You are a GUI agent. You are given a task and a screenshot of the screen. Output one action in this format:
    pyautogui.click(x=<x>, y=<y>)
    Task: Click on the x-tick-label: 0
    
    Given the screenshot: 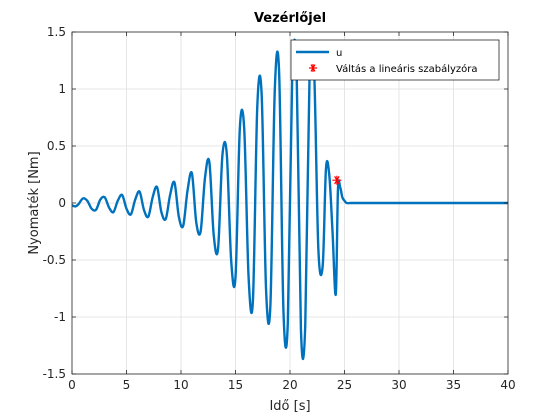 What is the action you would take?
    pyautogui.click(x=72, y=385)
    